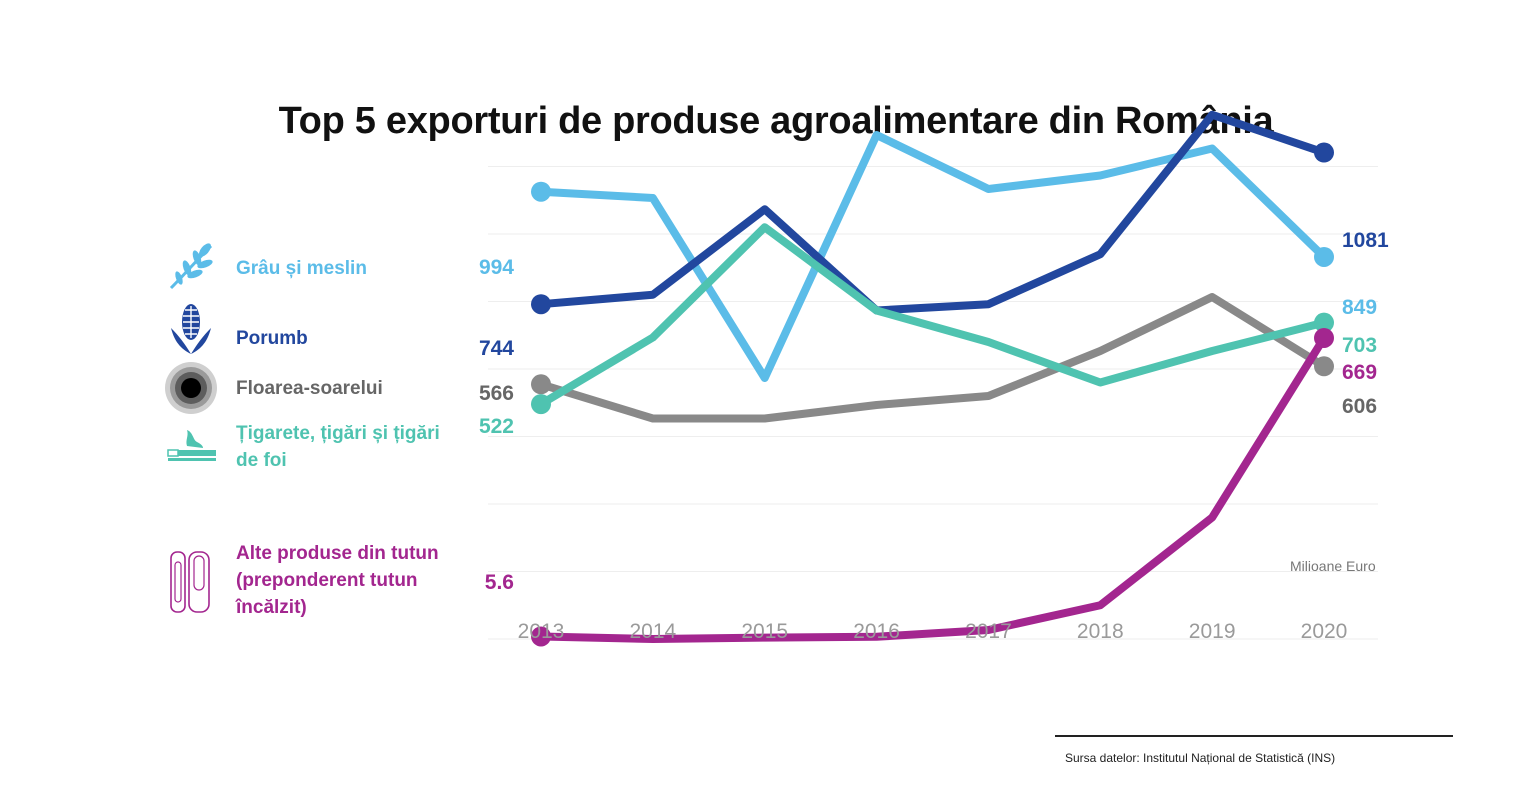  Describe the element at coordinates (1254, 736) in the screenshot. I see `source-divider` at that location.